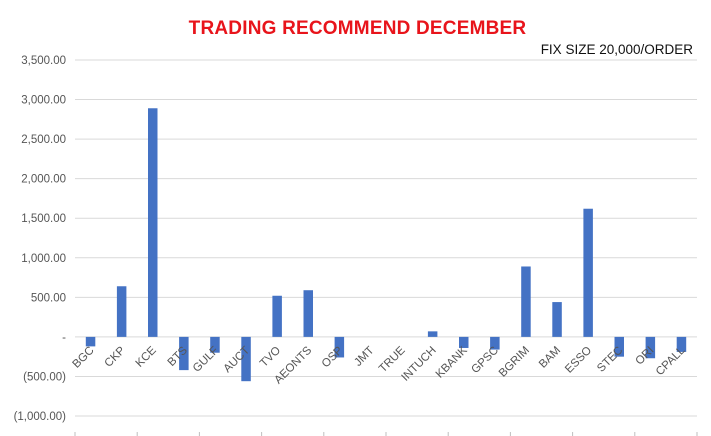  What do you see at coordinates (206, 360) in the screenshot?
I see `x-tick-label: GULF` at bounding box center [206, 360].